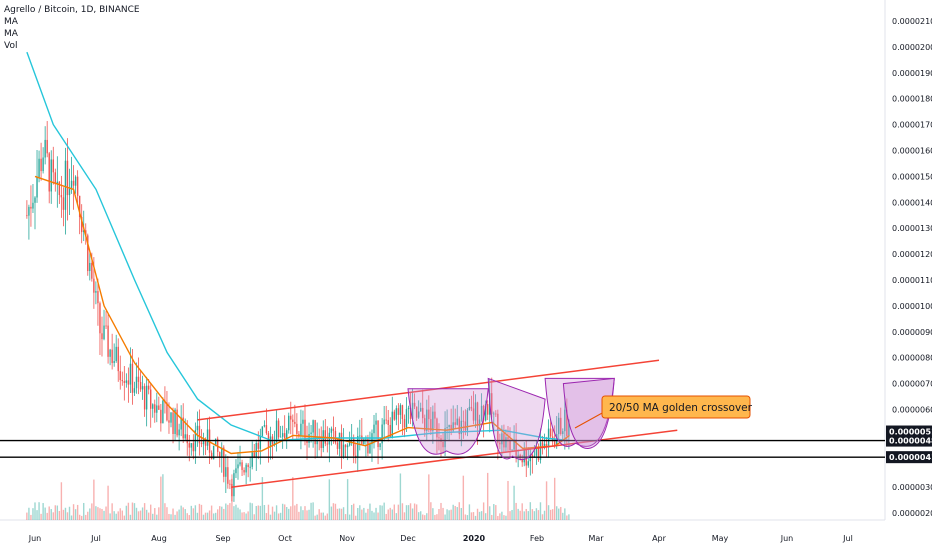 The height and width of the screenshot is (554, 932). Describe the element at coordinates (912, 125) in the screenshot. I see `y-tick-label: 0.00001700` at that location.